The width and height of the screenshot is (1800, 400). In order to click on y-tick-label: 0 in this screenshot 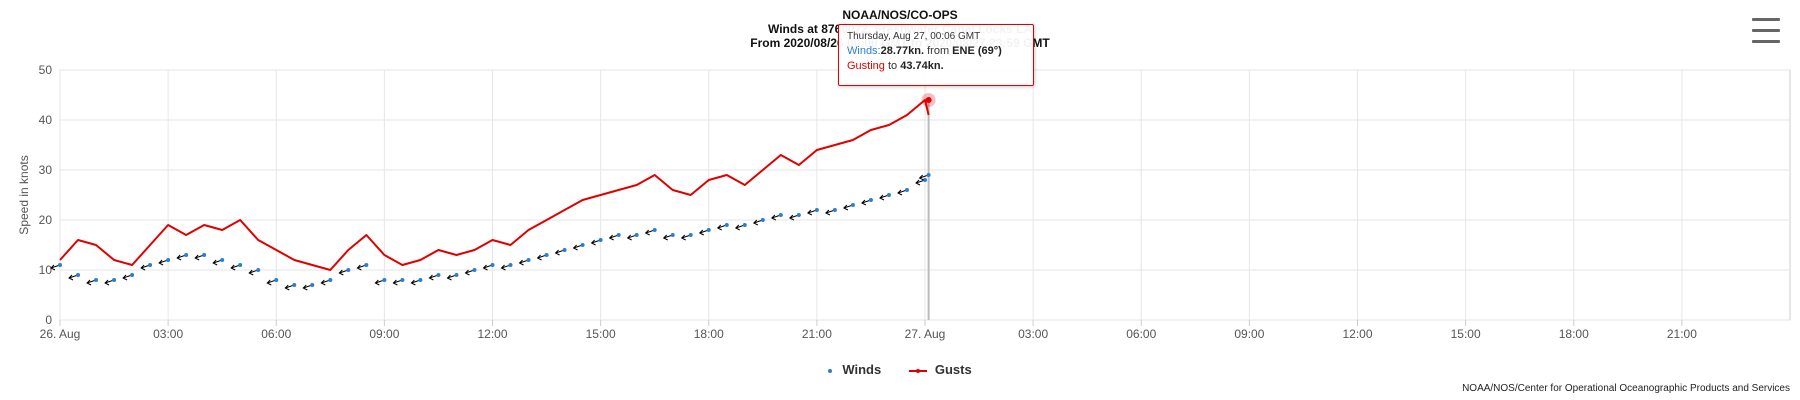, I will do `click(48, 320)`.